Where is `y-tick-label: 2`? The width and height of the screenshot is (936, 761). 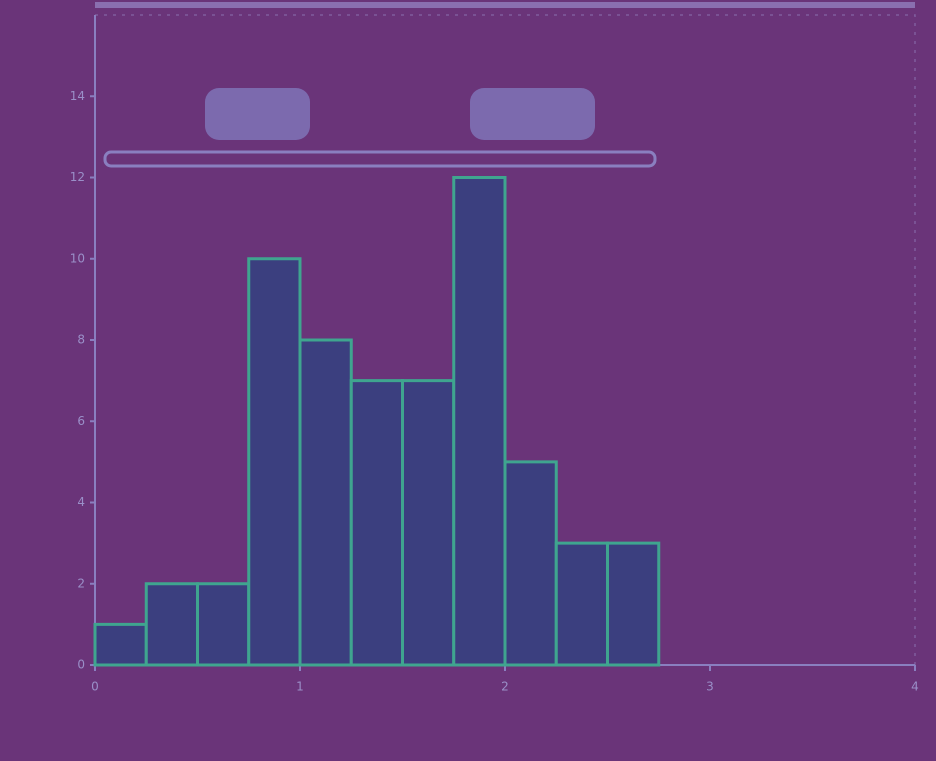
y-tick-label: 2 is located at coordinates (81, 583).